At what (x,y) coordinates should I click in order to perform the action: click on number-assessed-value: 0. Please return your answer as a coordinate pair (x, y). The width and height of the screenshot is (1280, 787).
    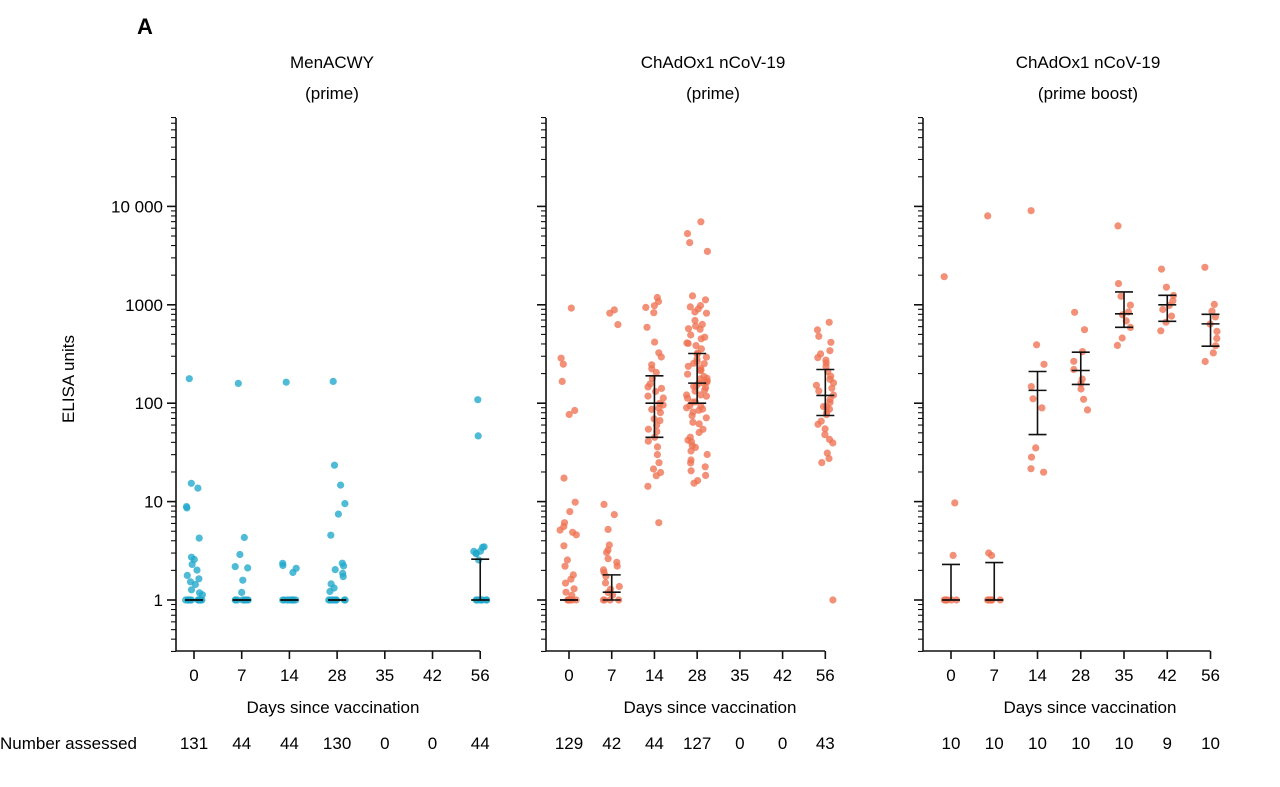
    Looking at the image, I should click on (432, 743).